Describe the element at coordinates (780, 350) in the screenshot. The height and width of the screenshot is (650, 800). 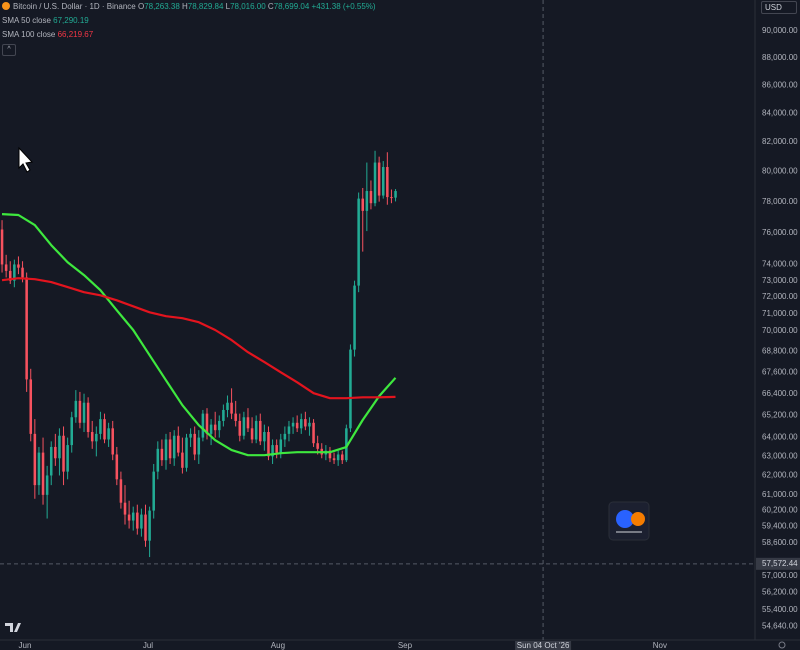
I see `y-tick-label: 68,800.00` at that location.